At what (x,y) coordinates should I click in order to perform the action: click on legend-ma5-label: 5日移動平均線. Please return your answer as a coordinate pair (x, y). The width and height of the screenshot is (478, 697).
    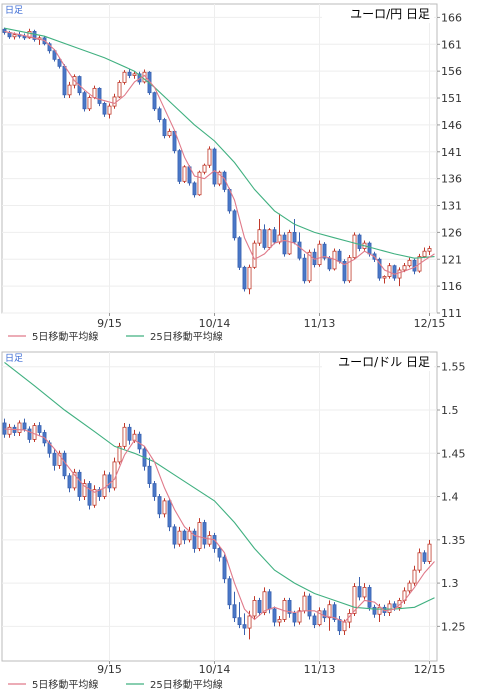
    Looking at the image, I should click on (65, 684).